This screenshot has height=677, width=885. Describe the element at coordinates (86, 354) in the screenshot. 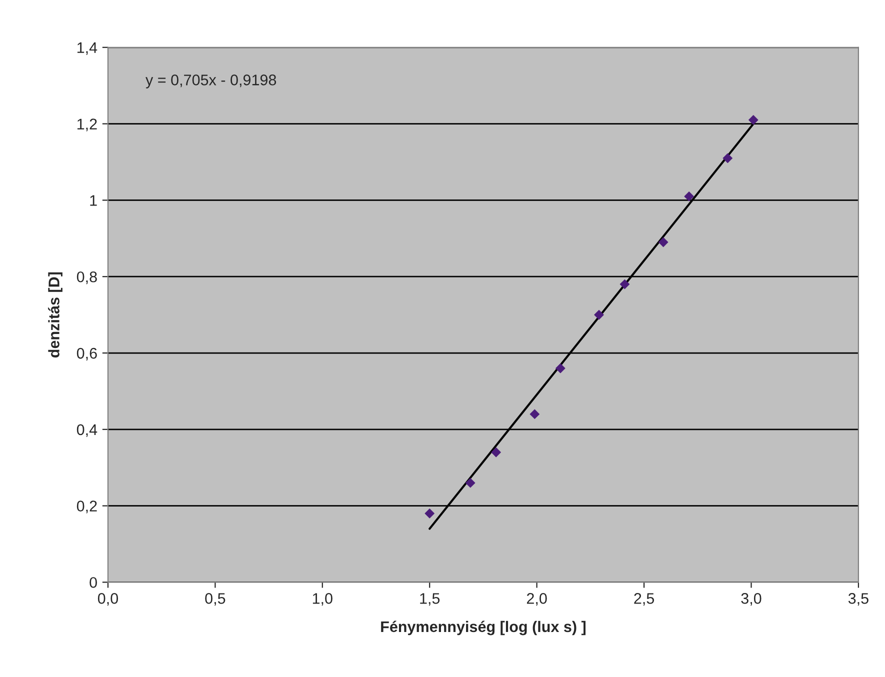

I see `y-tick-label: 0,6` at that location.